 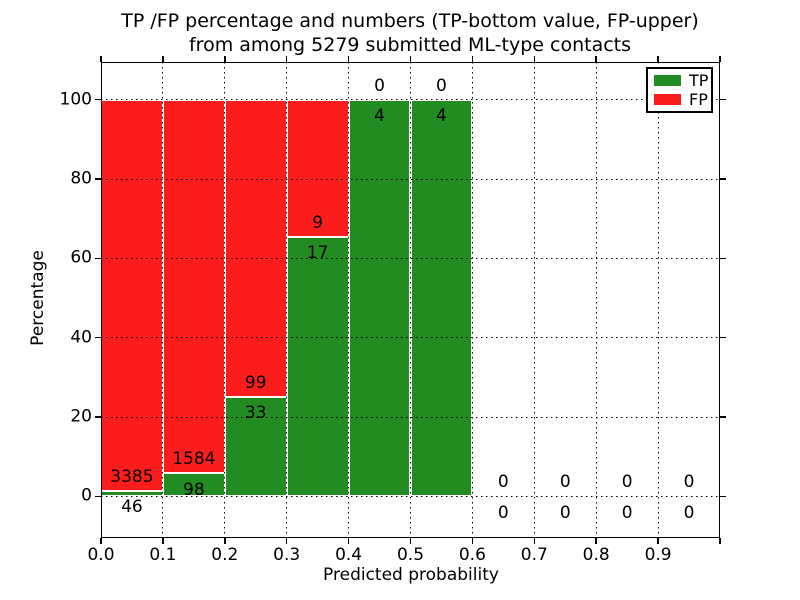 What do you see at coordinates (411, 575) in the screenshot?
I see `x-axis-label: Predicted probability` at bounding box center [411, 575].